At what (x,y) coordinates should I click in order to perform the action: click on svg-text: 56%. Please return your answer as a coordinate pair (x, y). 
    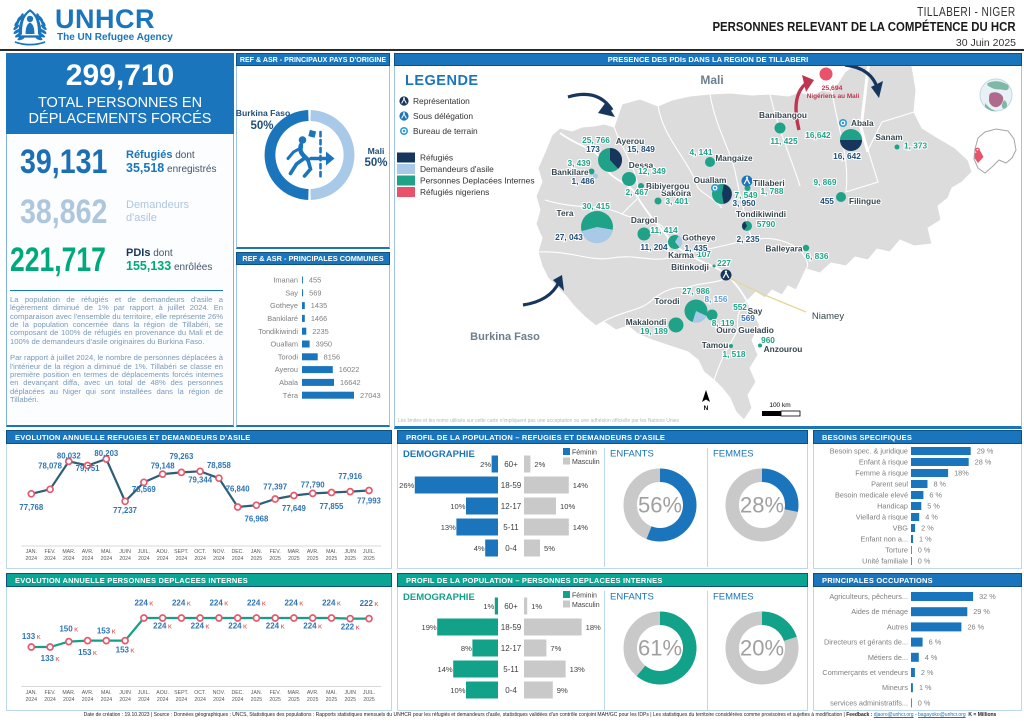
    Looking at the image, I should click on (660, 505).